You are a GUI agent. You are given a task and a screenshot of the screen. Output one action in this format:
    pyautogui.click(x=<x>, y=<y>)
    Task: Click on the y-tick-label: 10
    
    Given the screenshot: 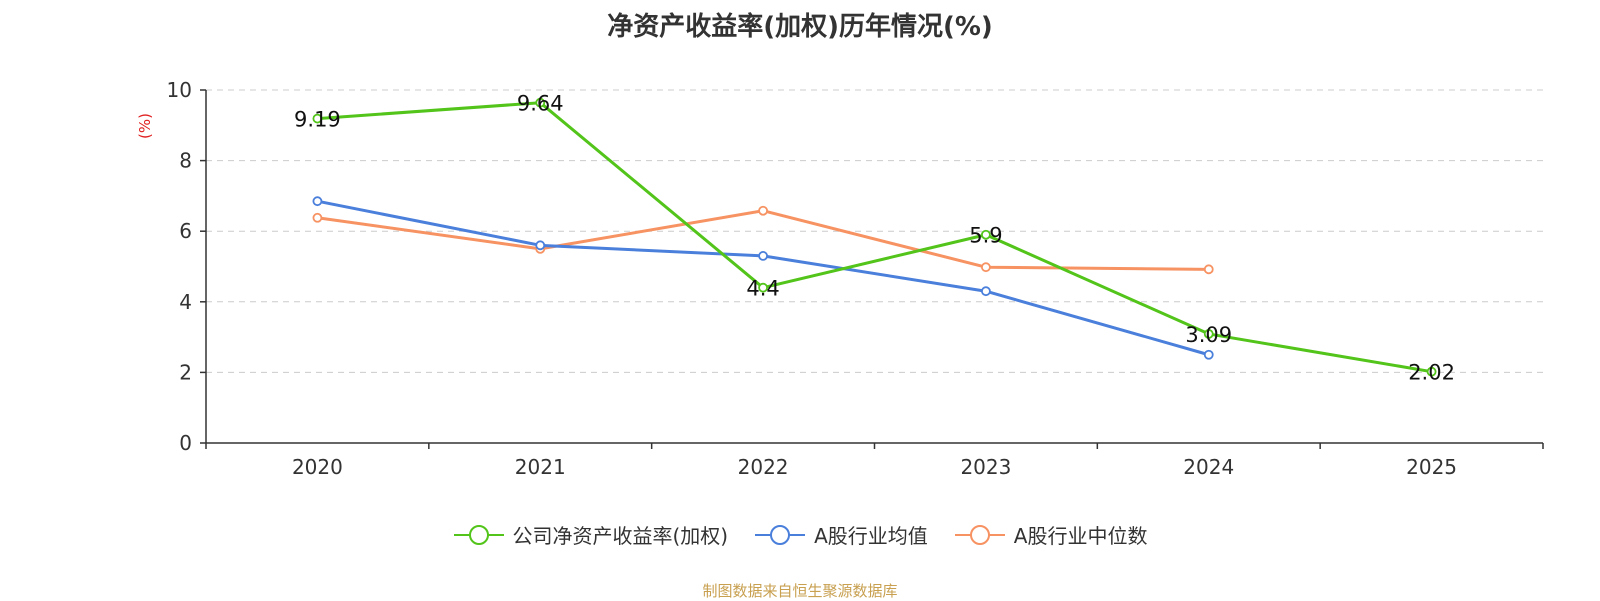 What is the action you would take?
    pyautogui.click(x=179, y=90)
    